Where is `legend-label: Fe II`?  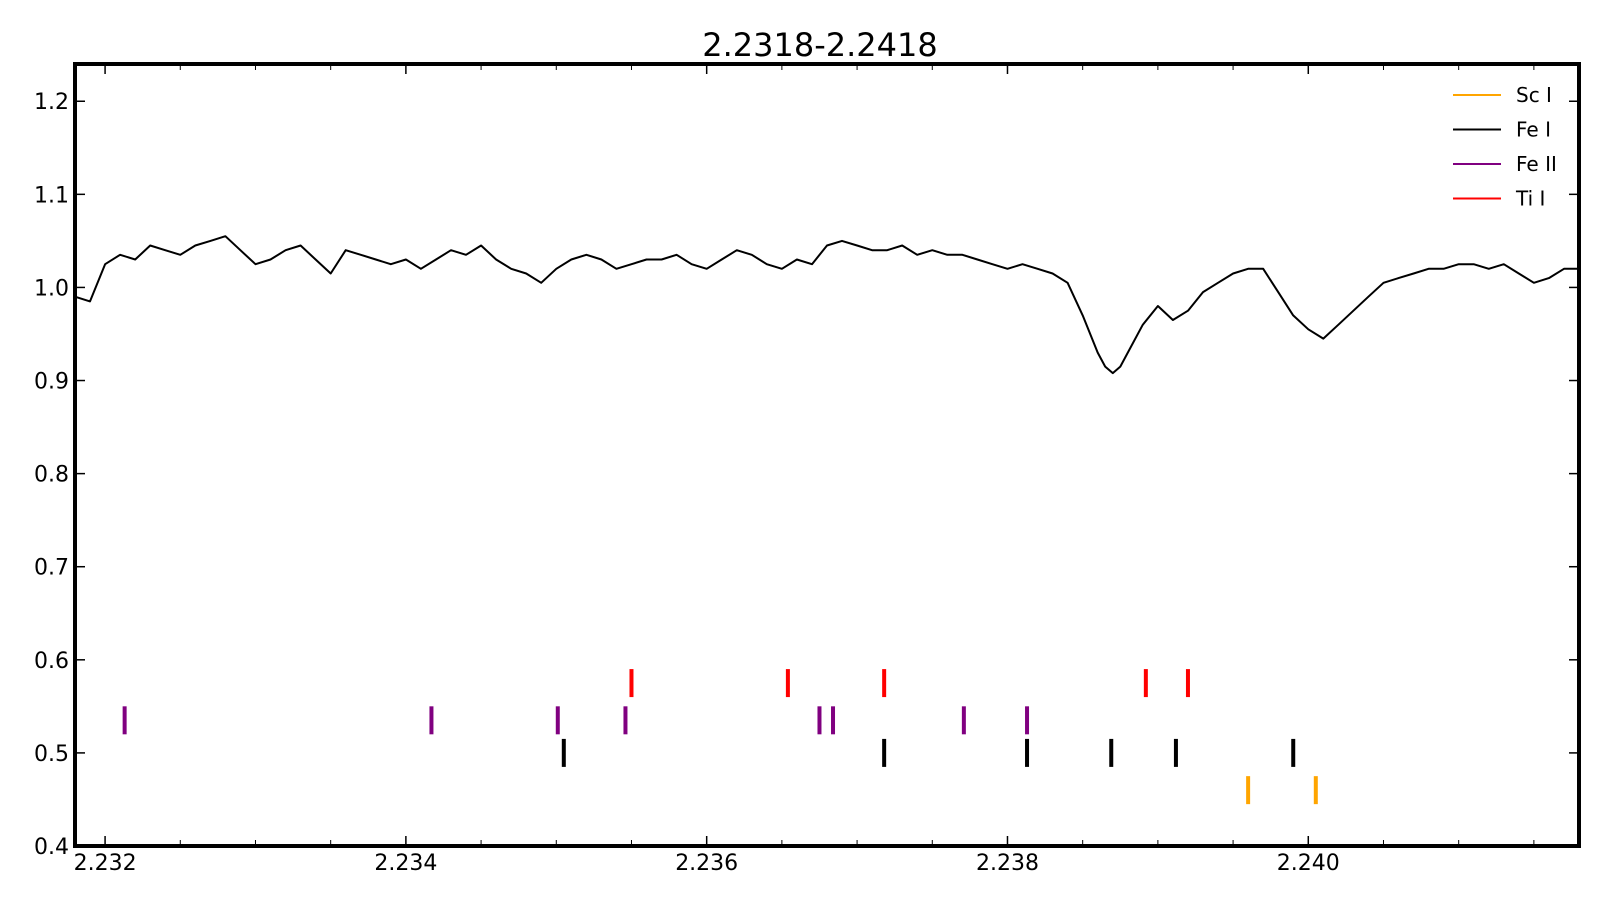
legend-label: Fe II is located at coordinates (1536, 164).